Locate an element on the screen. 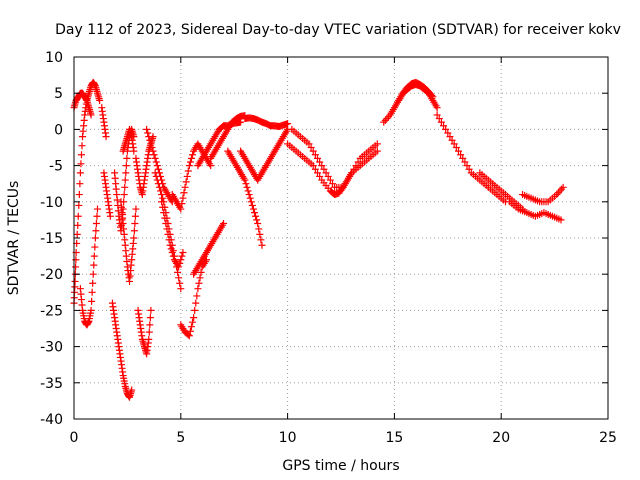  y-tick-label: 5 is located at coordinates (58, 94).